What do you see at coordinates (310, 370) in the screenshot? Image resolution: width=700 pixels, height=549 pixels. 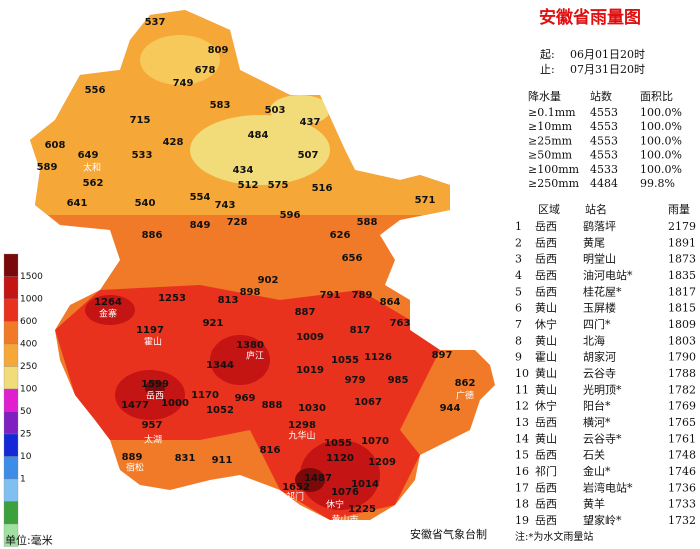 I see `station-value: 1019` at bounding box center [310, 370].